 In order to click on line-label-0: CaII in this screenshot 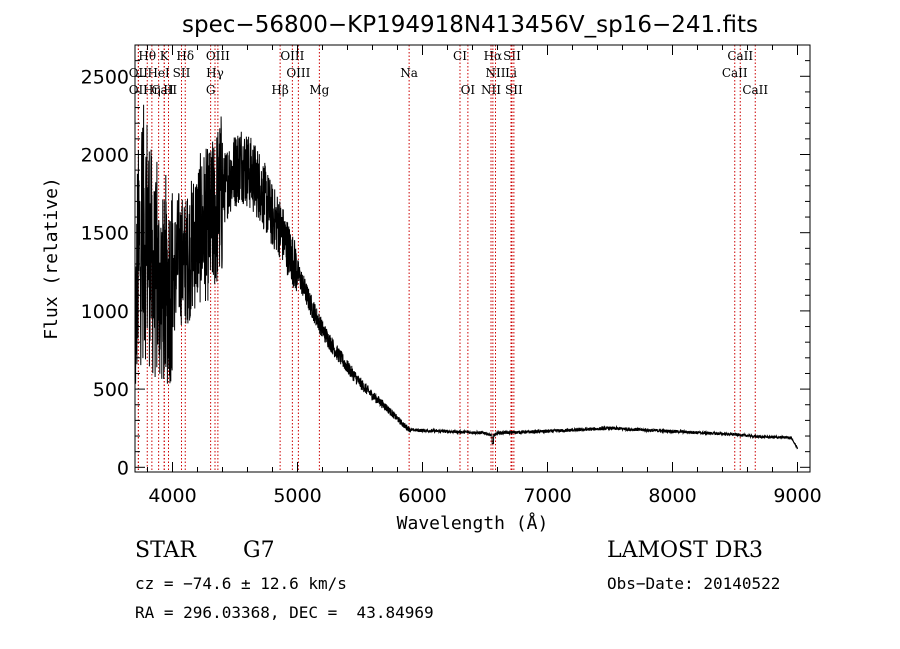, I will do `click(164, 90)`.